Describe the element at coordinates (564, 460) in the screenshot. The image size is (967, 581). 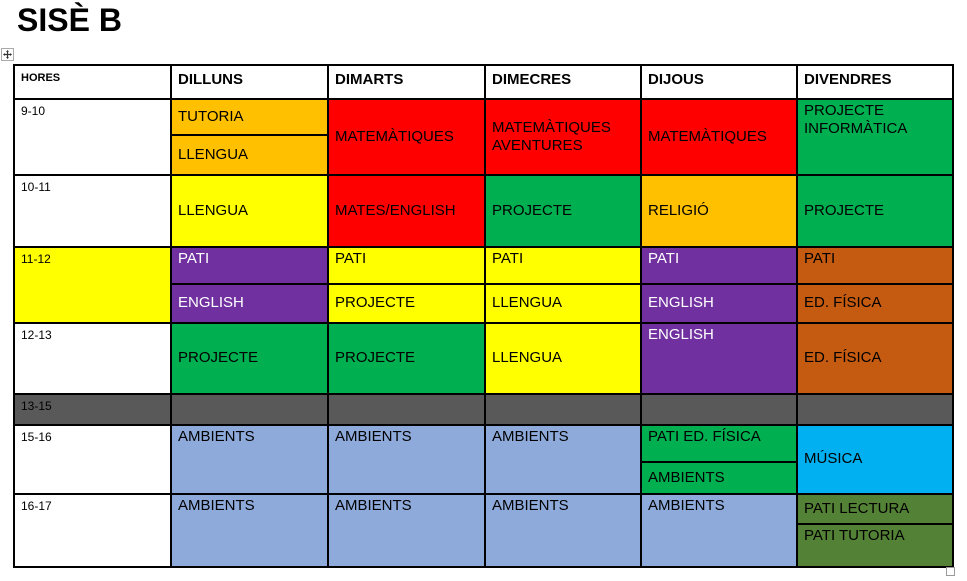
I see `cell-15-16-dimecres: AMBIENTS` at that location.